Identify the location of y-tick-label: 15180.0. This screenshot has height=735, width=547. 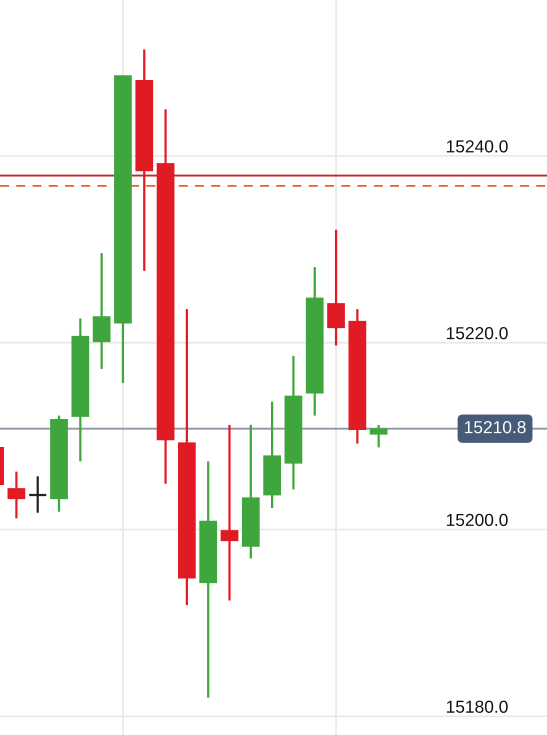
(477, 706).